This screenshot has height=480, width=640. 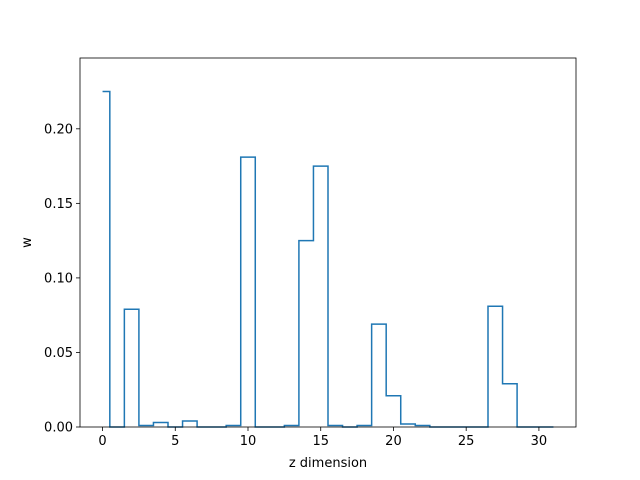 What do you see at coordinates (58, 129) in the screenshot?
I see `y-tick-label: 0.20` at bounding box center [58, 129].